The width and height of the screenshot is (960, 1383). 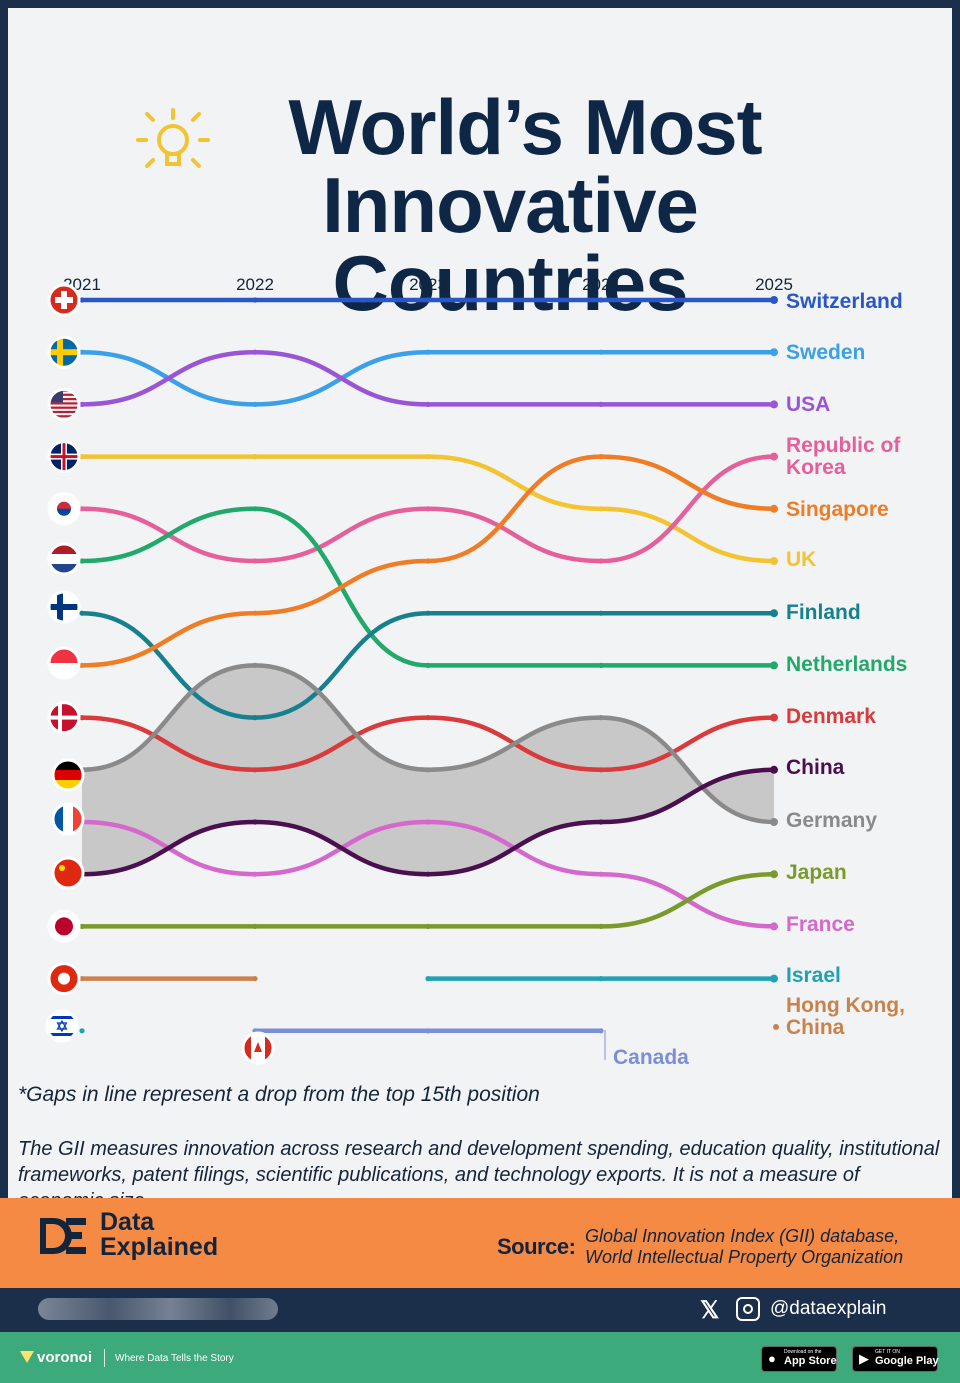 I want to click on country-label-line: UK, so click(x=801, y=559).